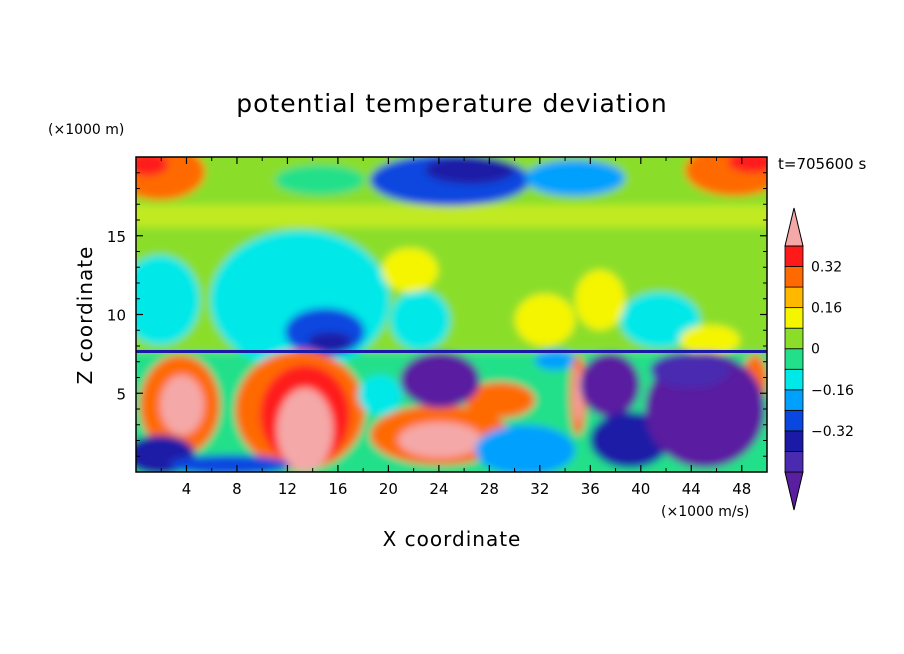 This screenshot has height=654, width=904. I want to click on cold-low-c1, so click(440, 380).